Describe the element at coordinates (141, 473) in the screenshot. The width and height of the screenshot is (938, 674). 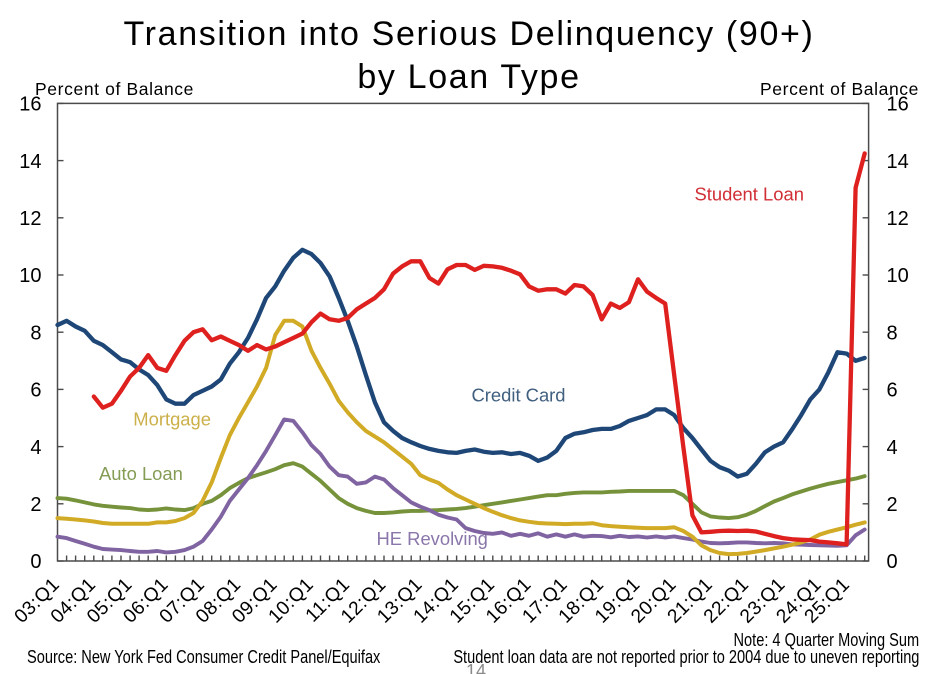
I see `svg-text: Auto Loan` at that location.